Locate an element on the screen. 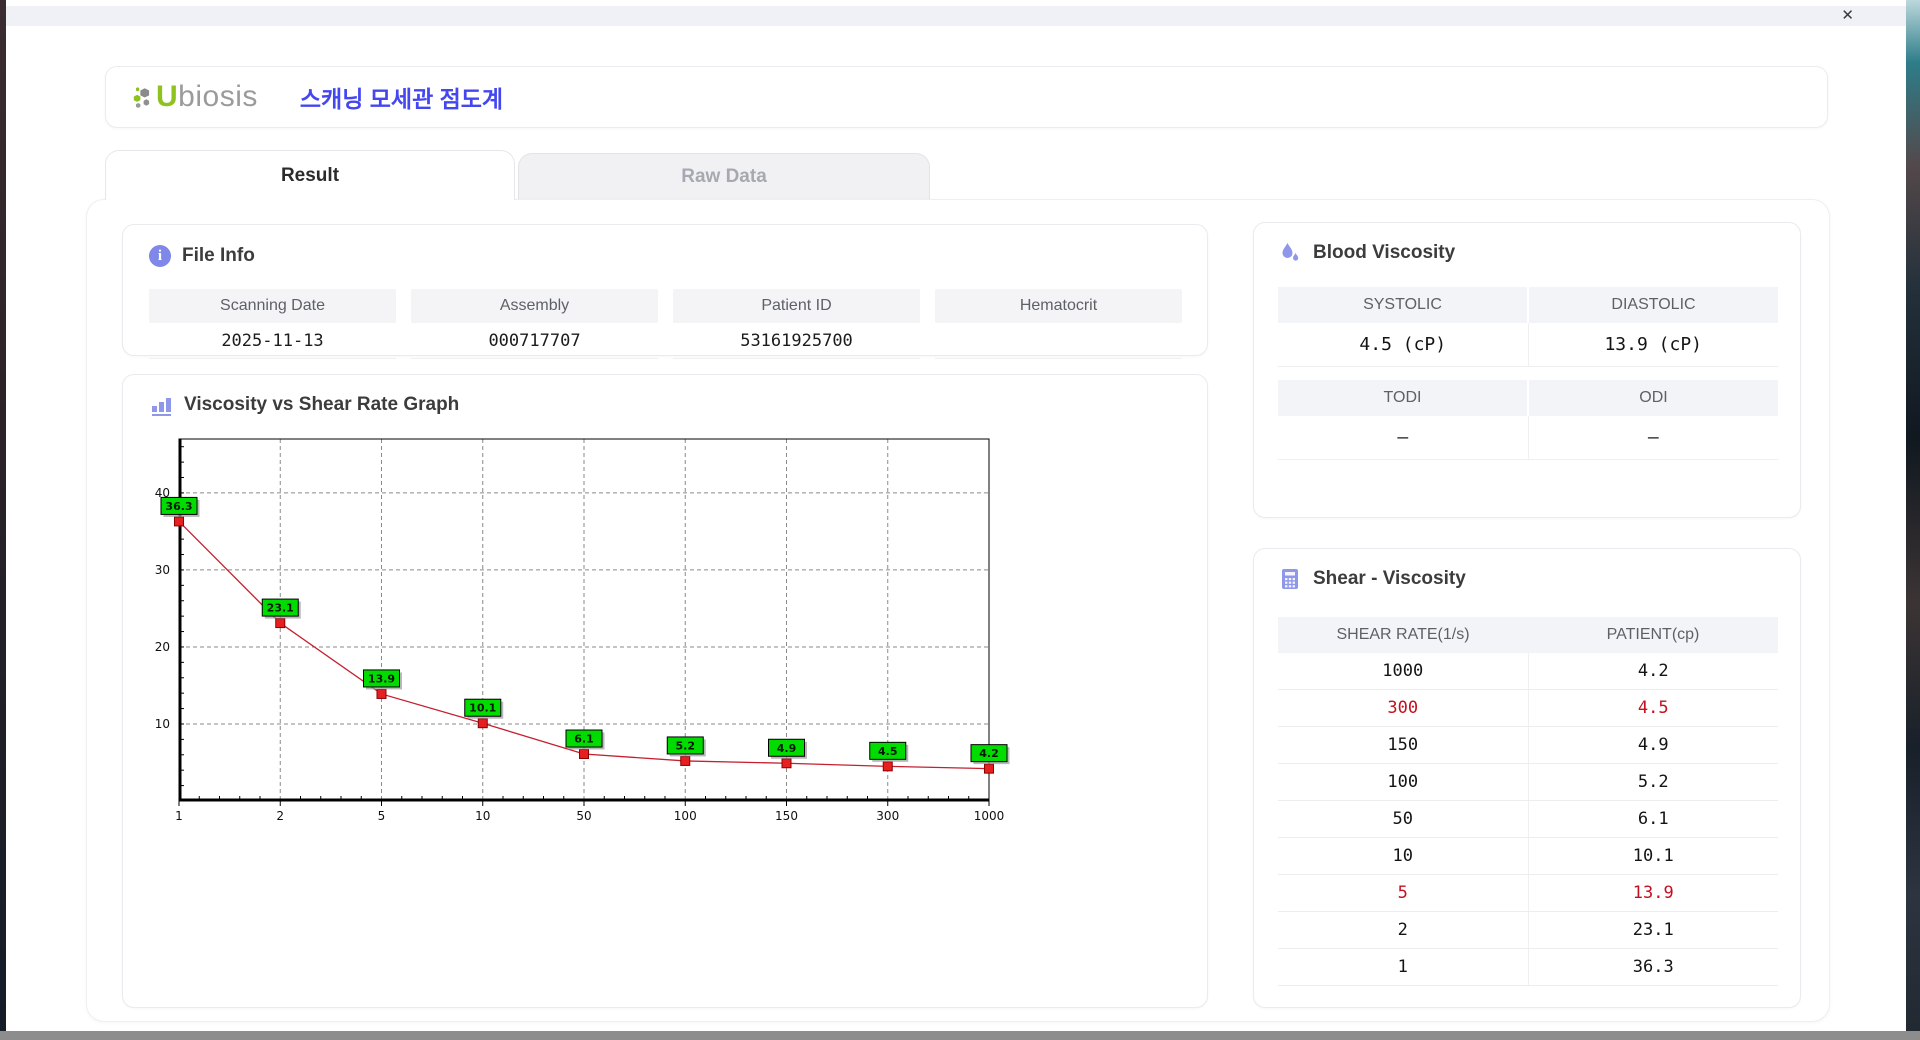 This screenshot has width=1920, height=1040. table-row: 1 36.3 is located at coordinates (1528, 967).